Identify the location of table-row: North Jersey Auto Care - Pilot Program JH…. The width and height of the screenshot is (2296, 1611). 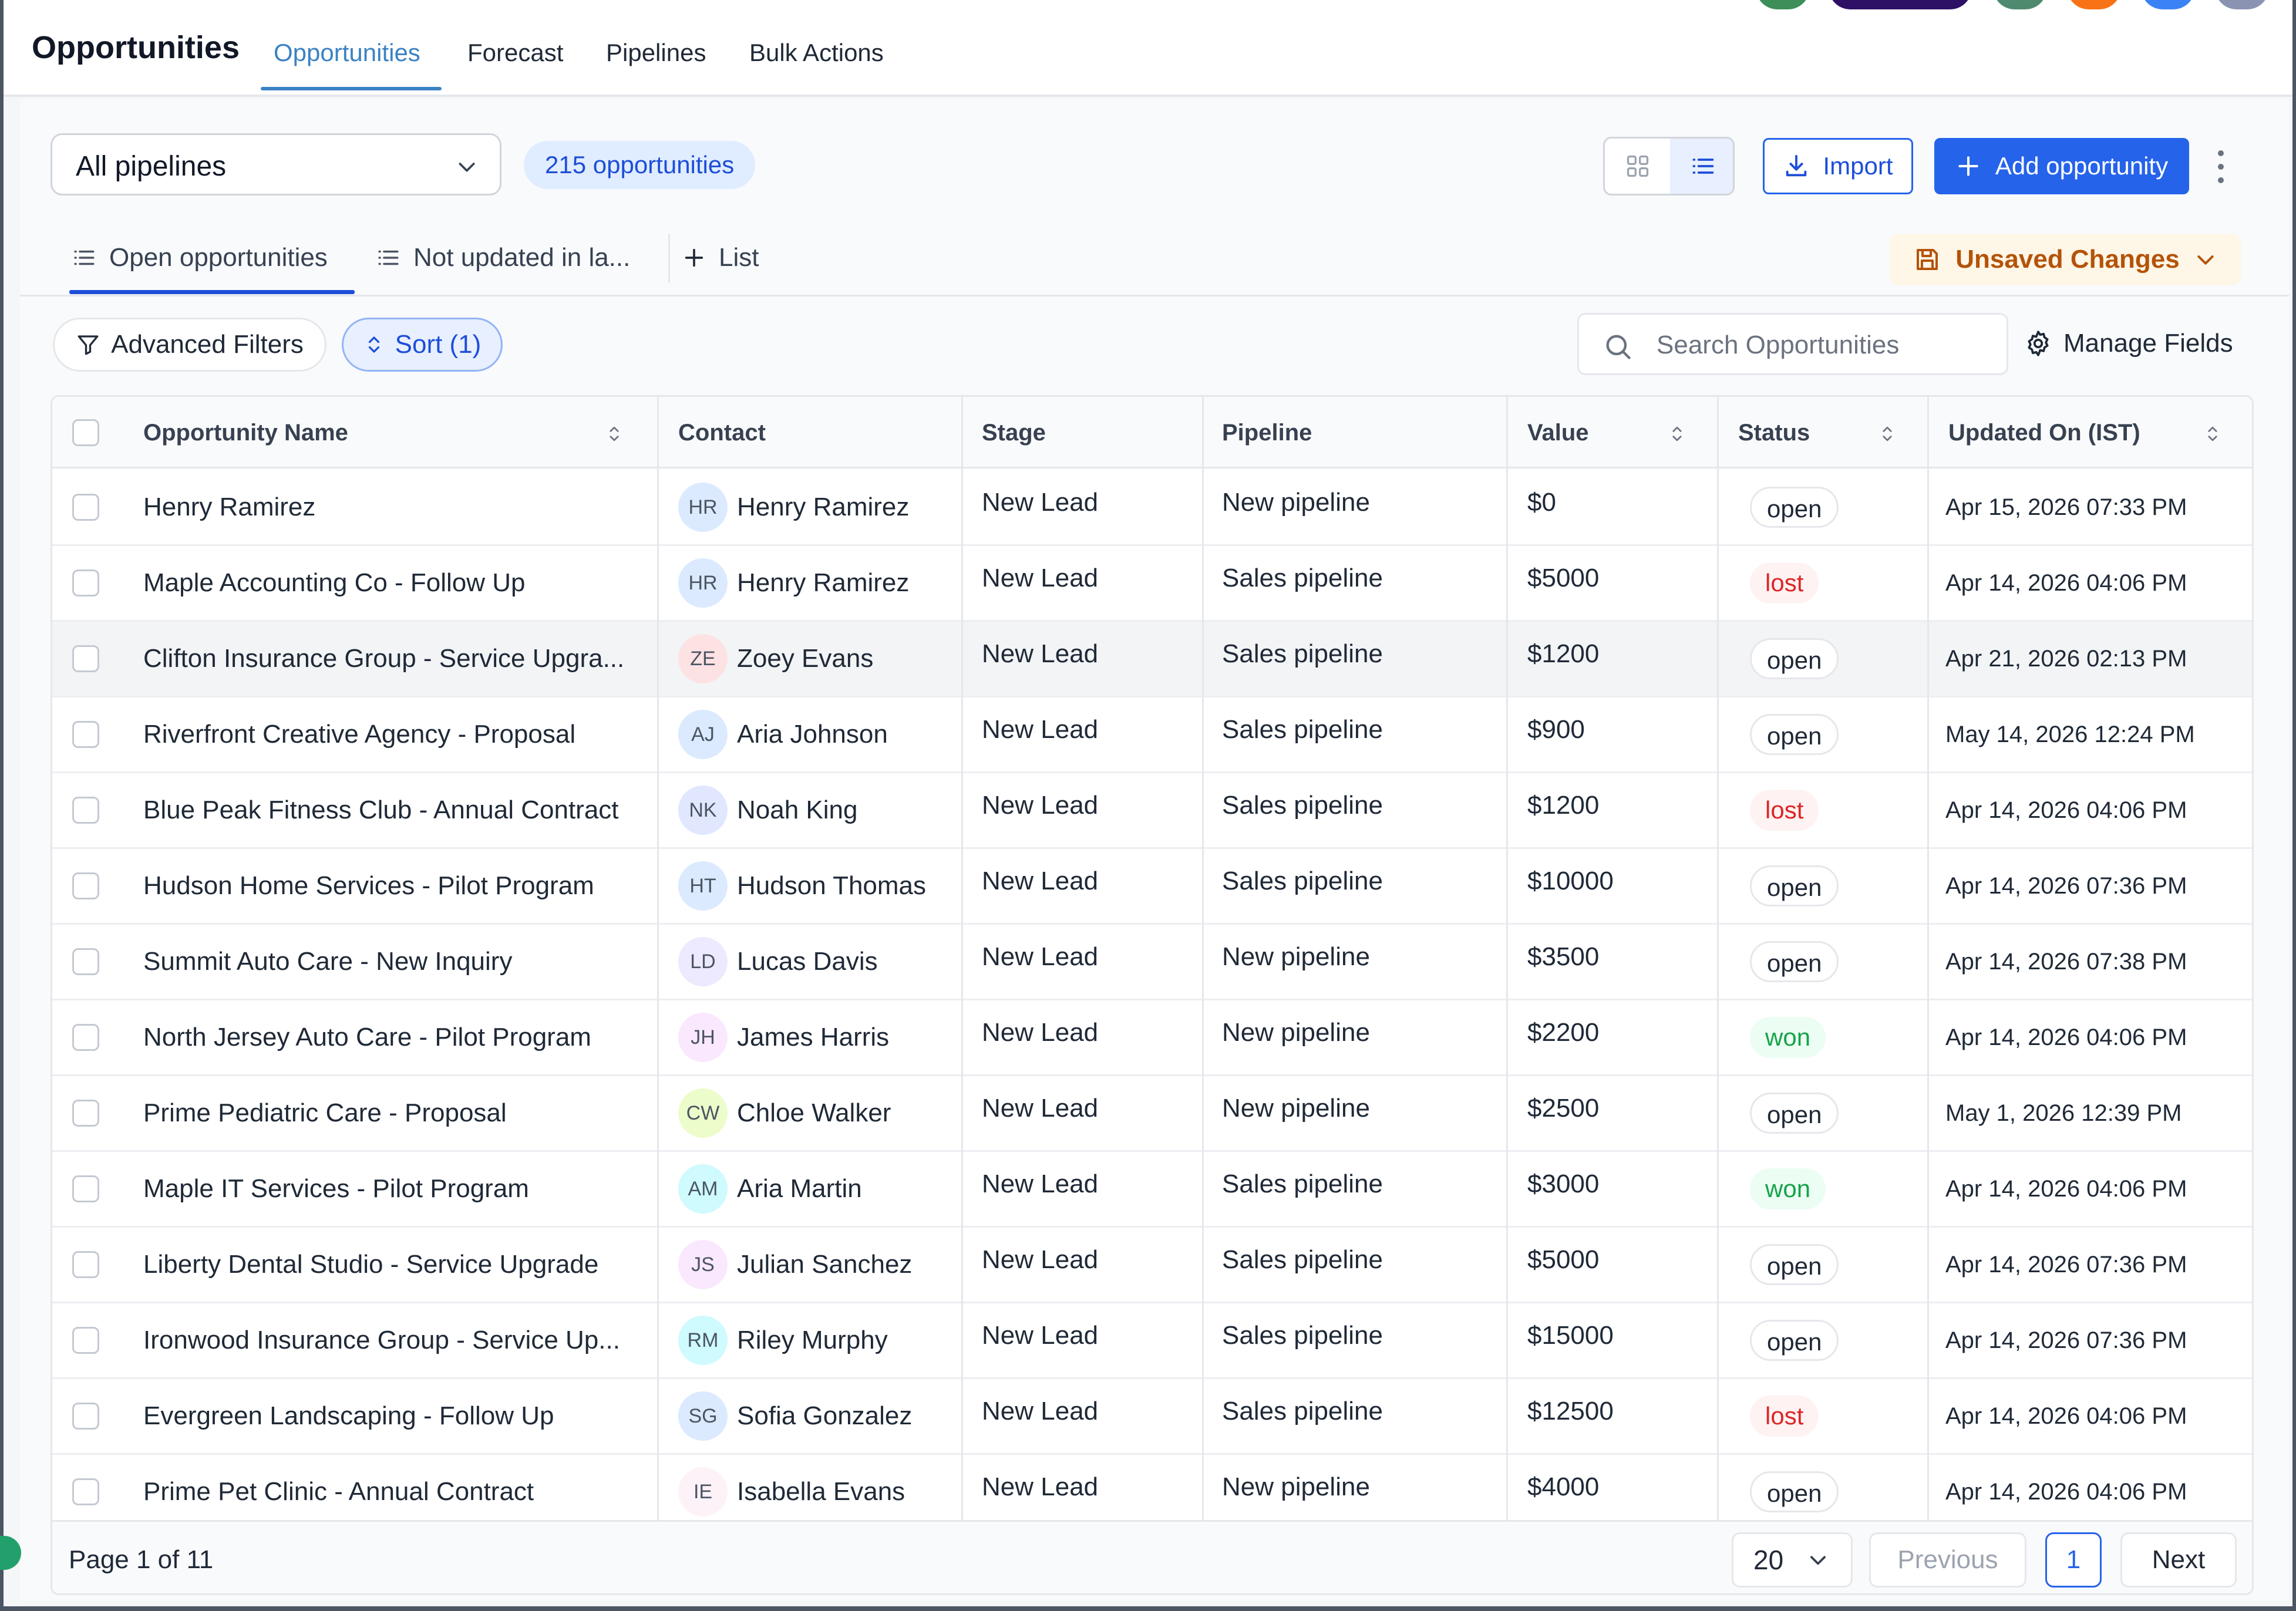
(1152, 1038).